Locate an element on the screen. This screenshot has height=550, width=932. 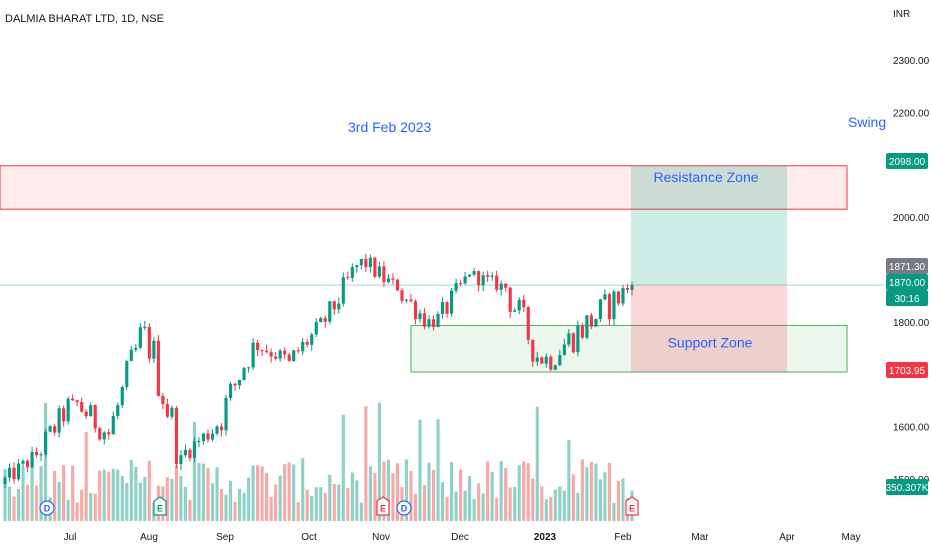
event-marker-letter: E is located at coordinates (632, 509).